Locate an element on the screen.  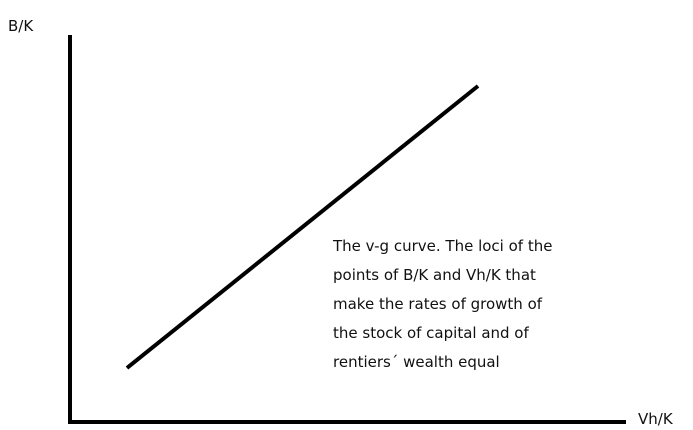
annotation-line: The v-g curve. The loci of the is located at coordinates (442, 246).